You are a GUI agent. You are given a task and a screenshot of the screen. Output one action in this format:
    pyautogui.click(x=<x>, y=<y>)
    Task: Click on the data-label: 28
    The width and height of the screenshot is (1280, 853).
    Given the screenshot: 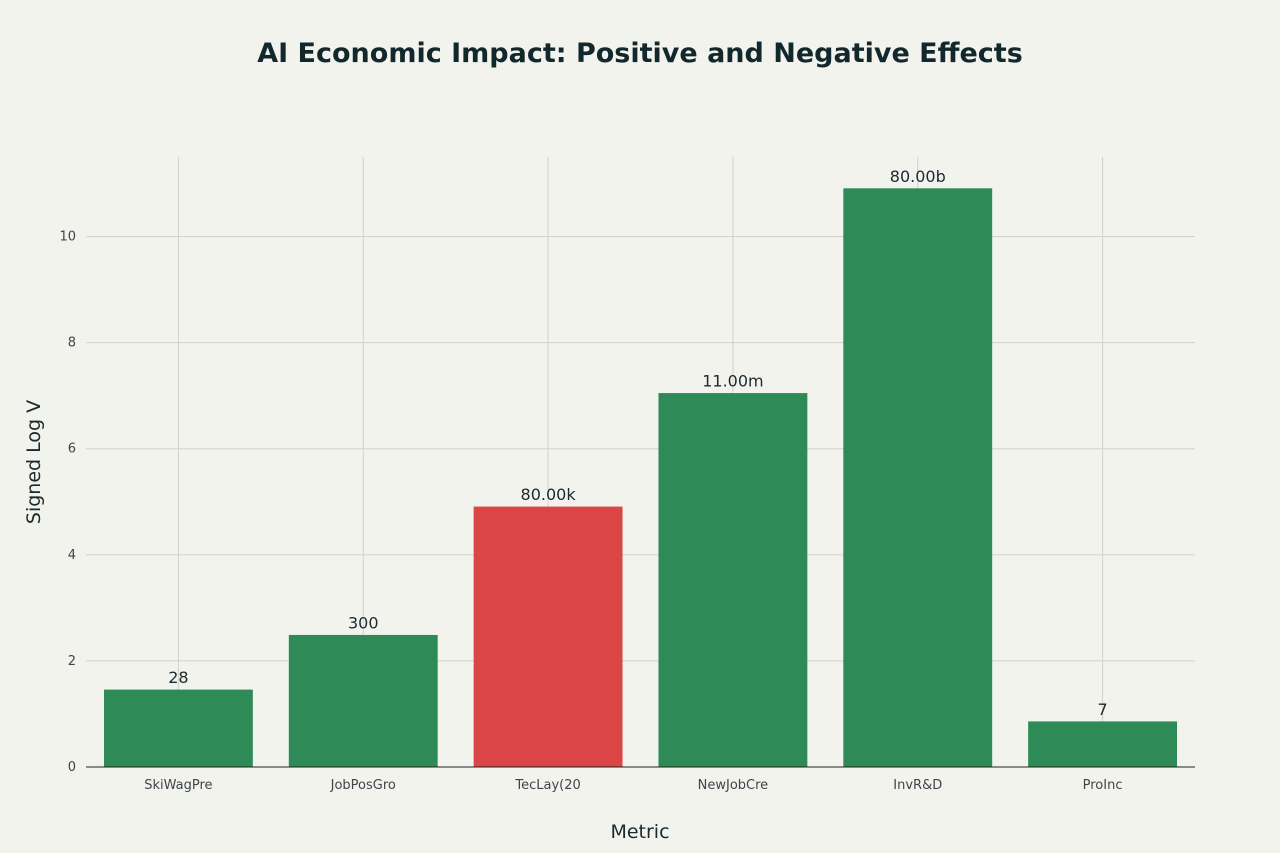 What is the action you would take?
    pyautogui.click(x=178, y=677)
    